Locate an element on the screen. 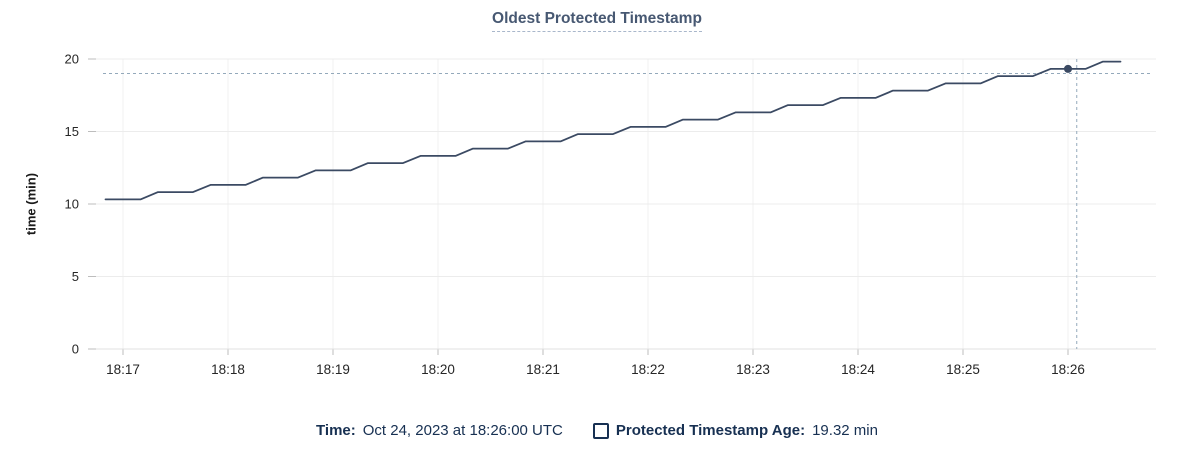  time-label: Time: is located at coordinates (336, 430).